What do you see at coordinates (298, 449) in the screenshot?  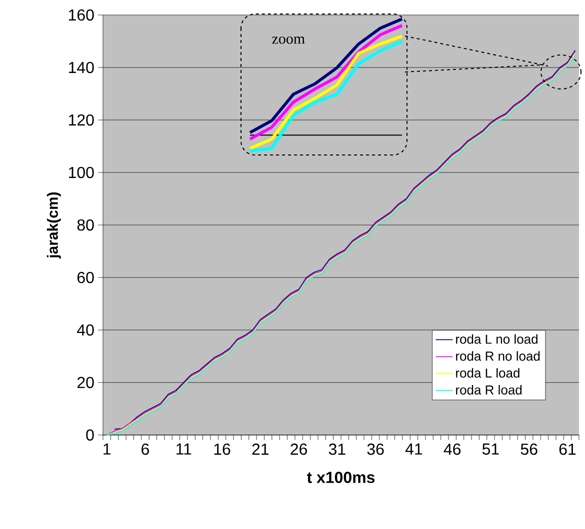 I see `x-tick-label: 26` at bounding box center [298, 449].